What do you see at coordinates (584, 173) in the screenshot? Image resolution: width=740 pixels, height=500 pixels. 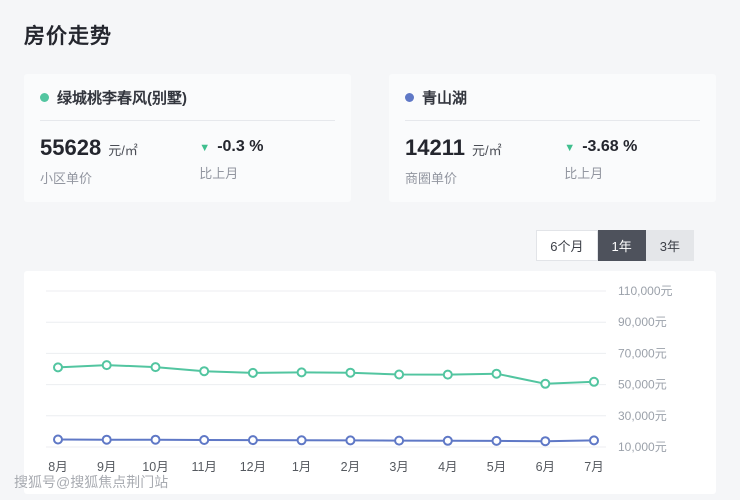 I see `district-change-label: 比上月` at bounding box center [584, 173].